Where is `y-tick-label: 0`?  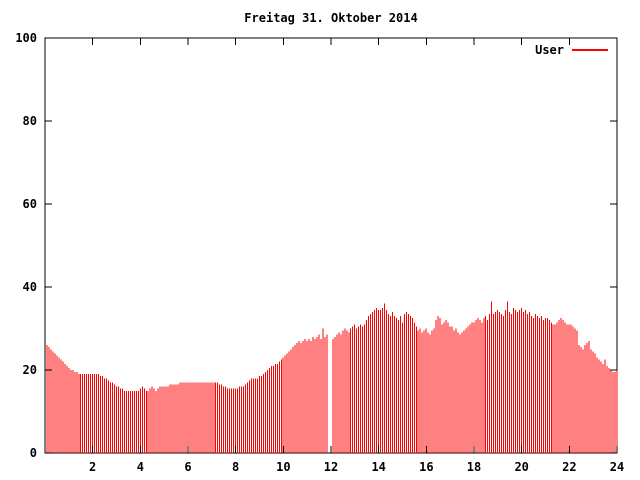
y-tick-label: 0 is located at coordinates (33, 453).